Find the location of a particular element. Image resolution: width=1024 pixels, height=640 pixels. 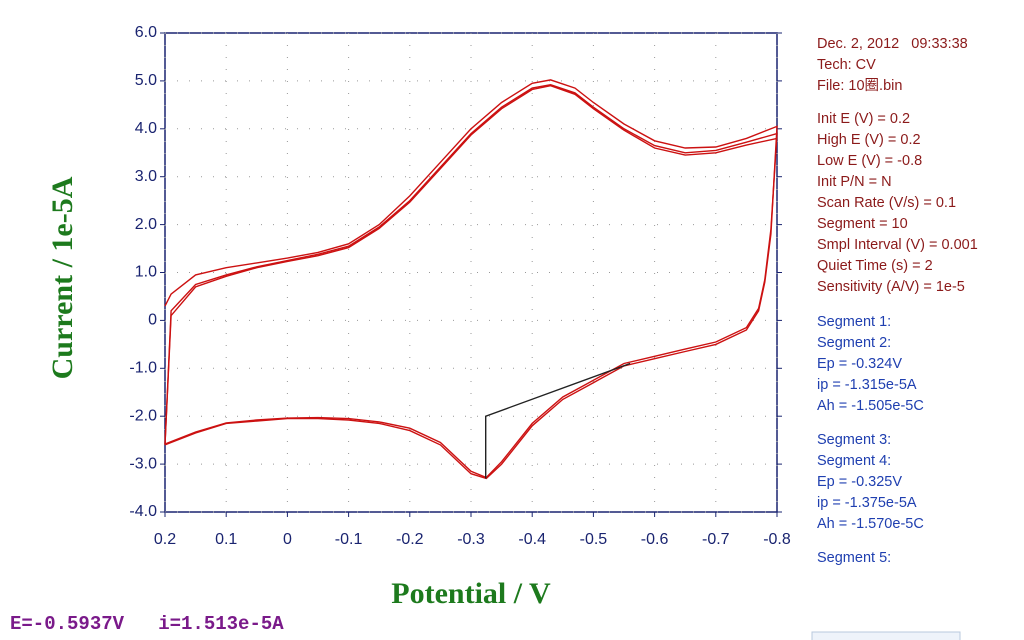

parameter: Init E (V) = 0.2 is located at coordinates (863, 119).